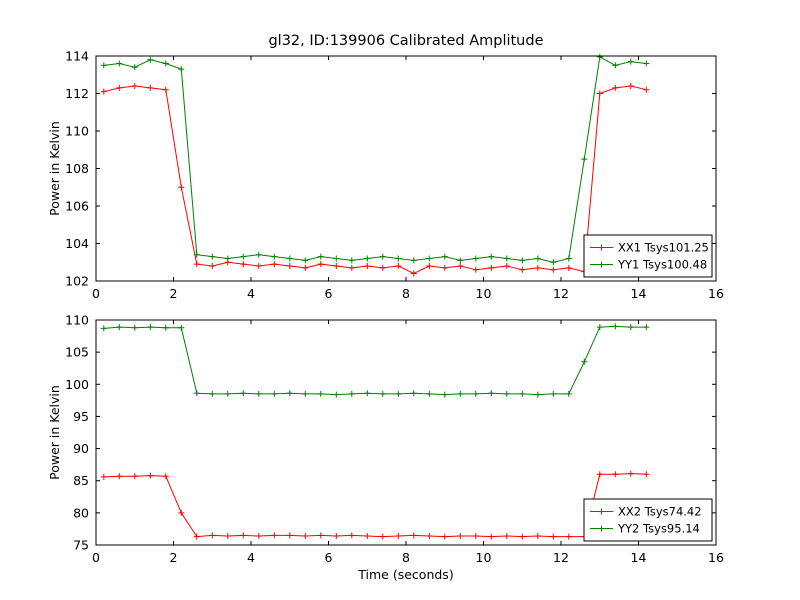  Describe the element at coordinates (77, 56) in the screenshot. I see `y-tick-label: 114` at that location.